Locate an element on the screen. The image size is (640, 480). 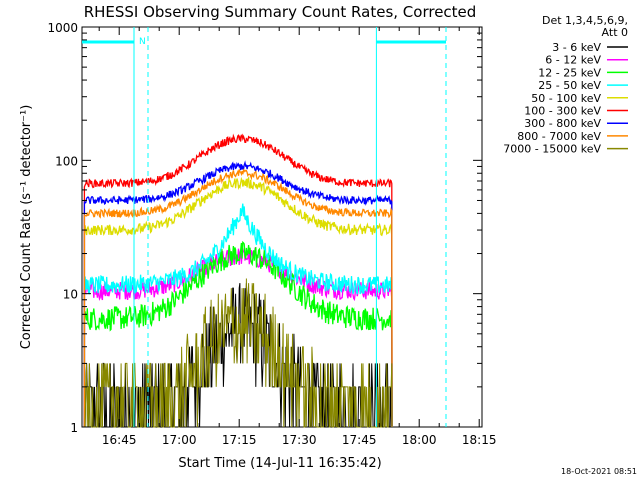
legend-entry-label: 12 - 25 keV is located at coordinates (569, 72).